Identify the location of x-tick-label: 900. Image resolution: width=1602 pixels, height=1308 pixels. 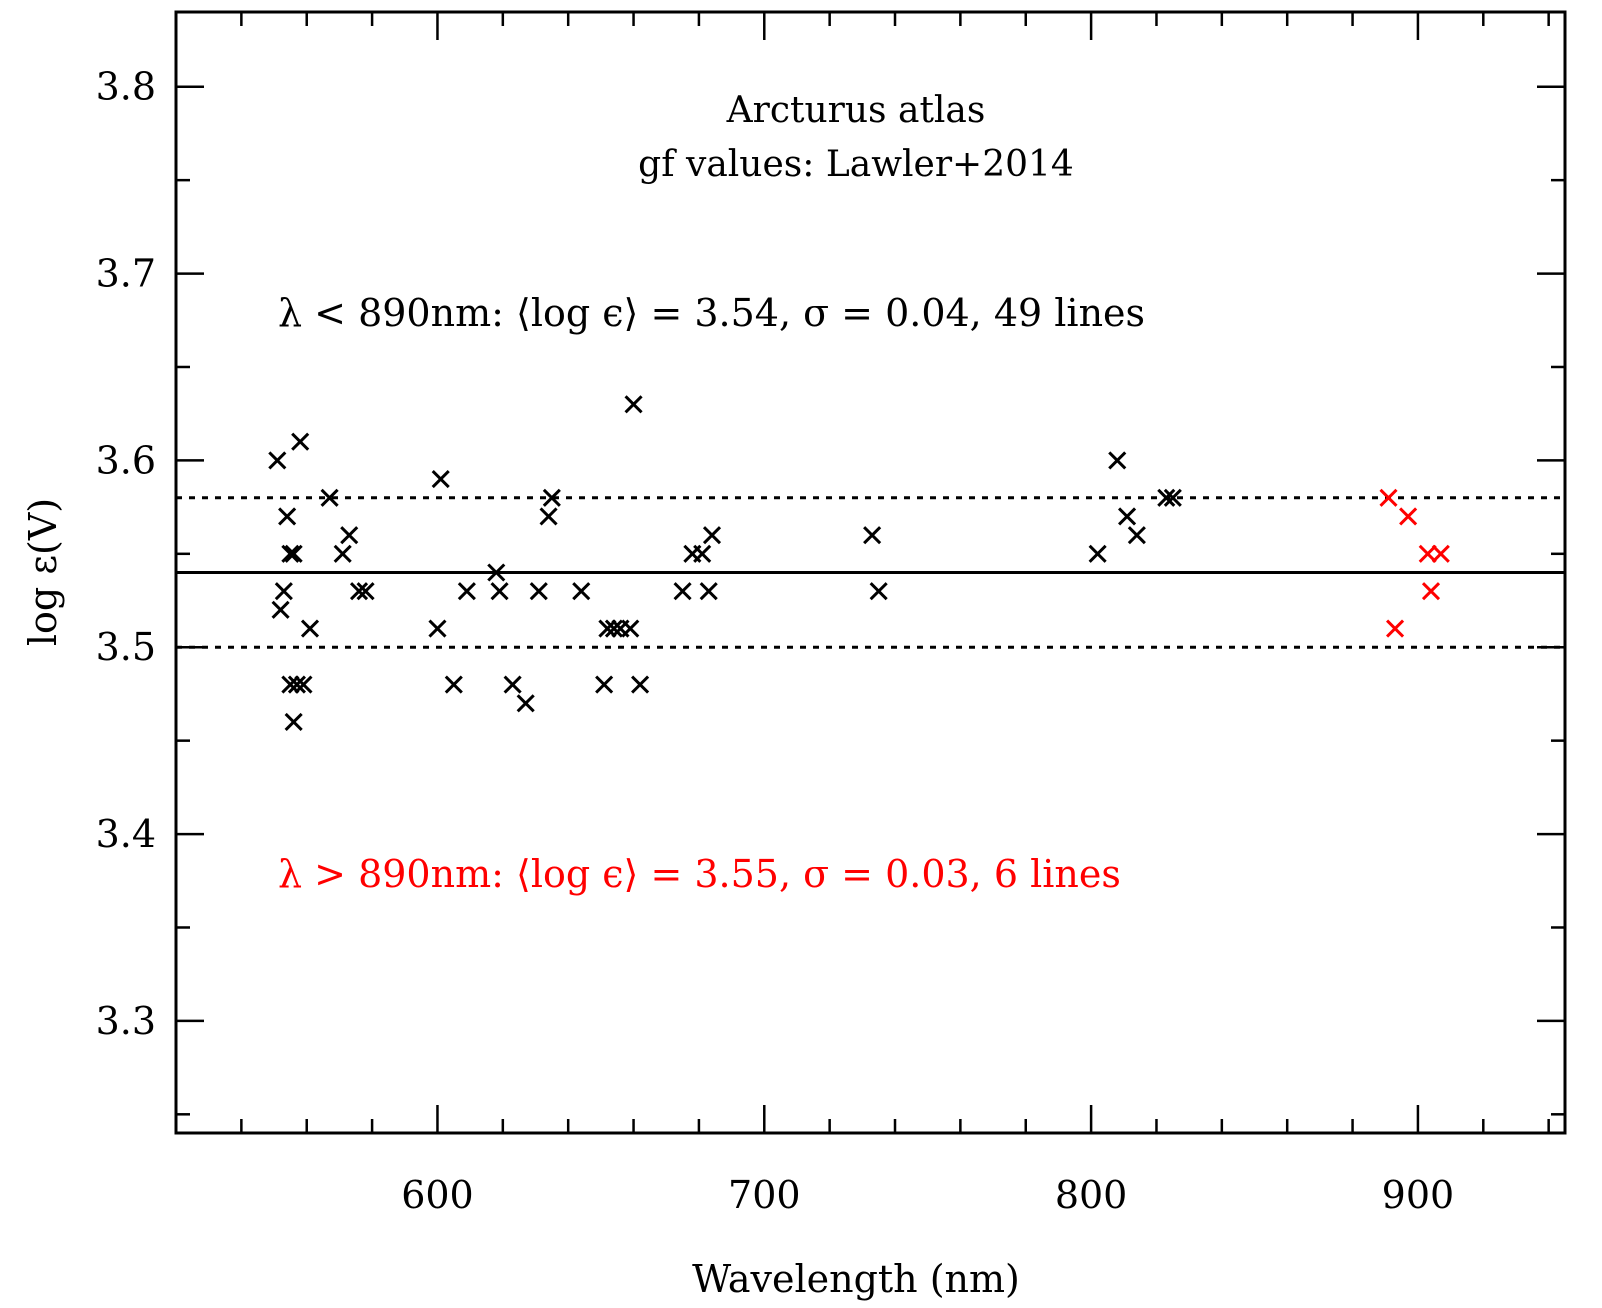
(1418, 1195).